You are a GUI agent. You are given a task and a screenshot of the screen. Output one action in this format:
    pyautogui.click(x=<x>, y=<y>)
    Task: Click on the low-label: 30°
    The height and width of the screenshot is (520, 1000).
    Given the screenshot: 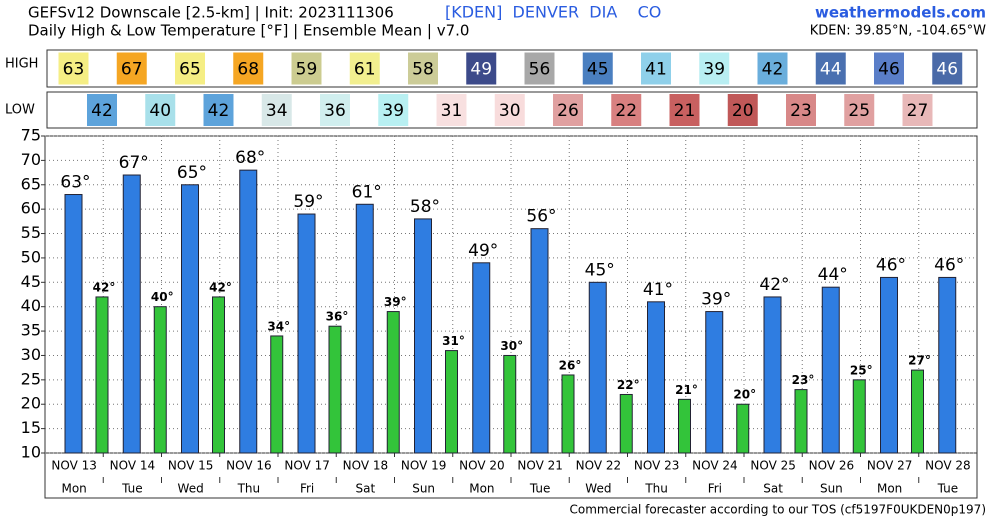 What is the action you would take?
    pyautogui.click(x=511, y=346)
    